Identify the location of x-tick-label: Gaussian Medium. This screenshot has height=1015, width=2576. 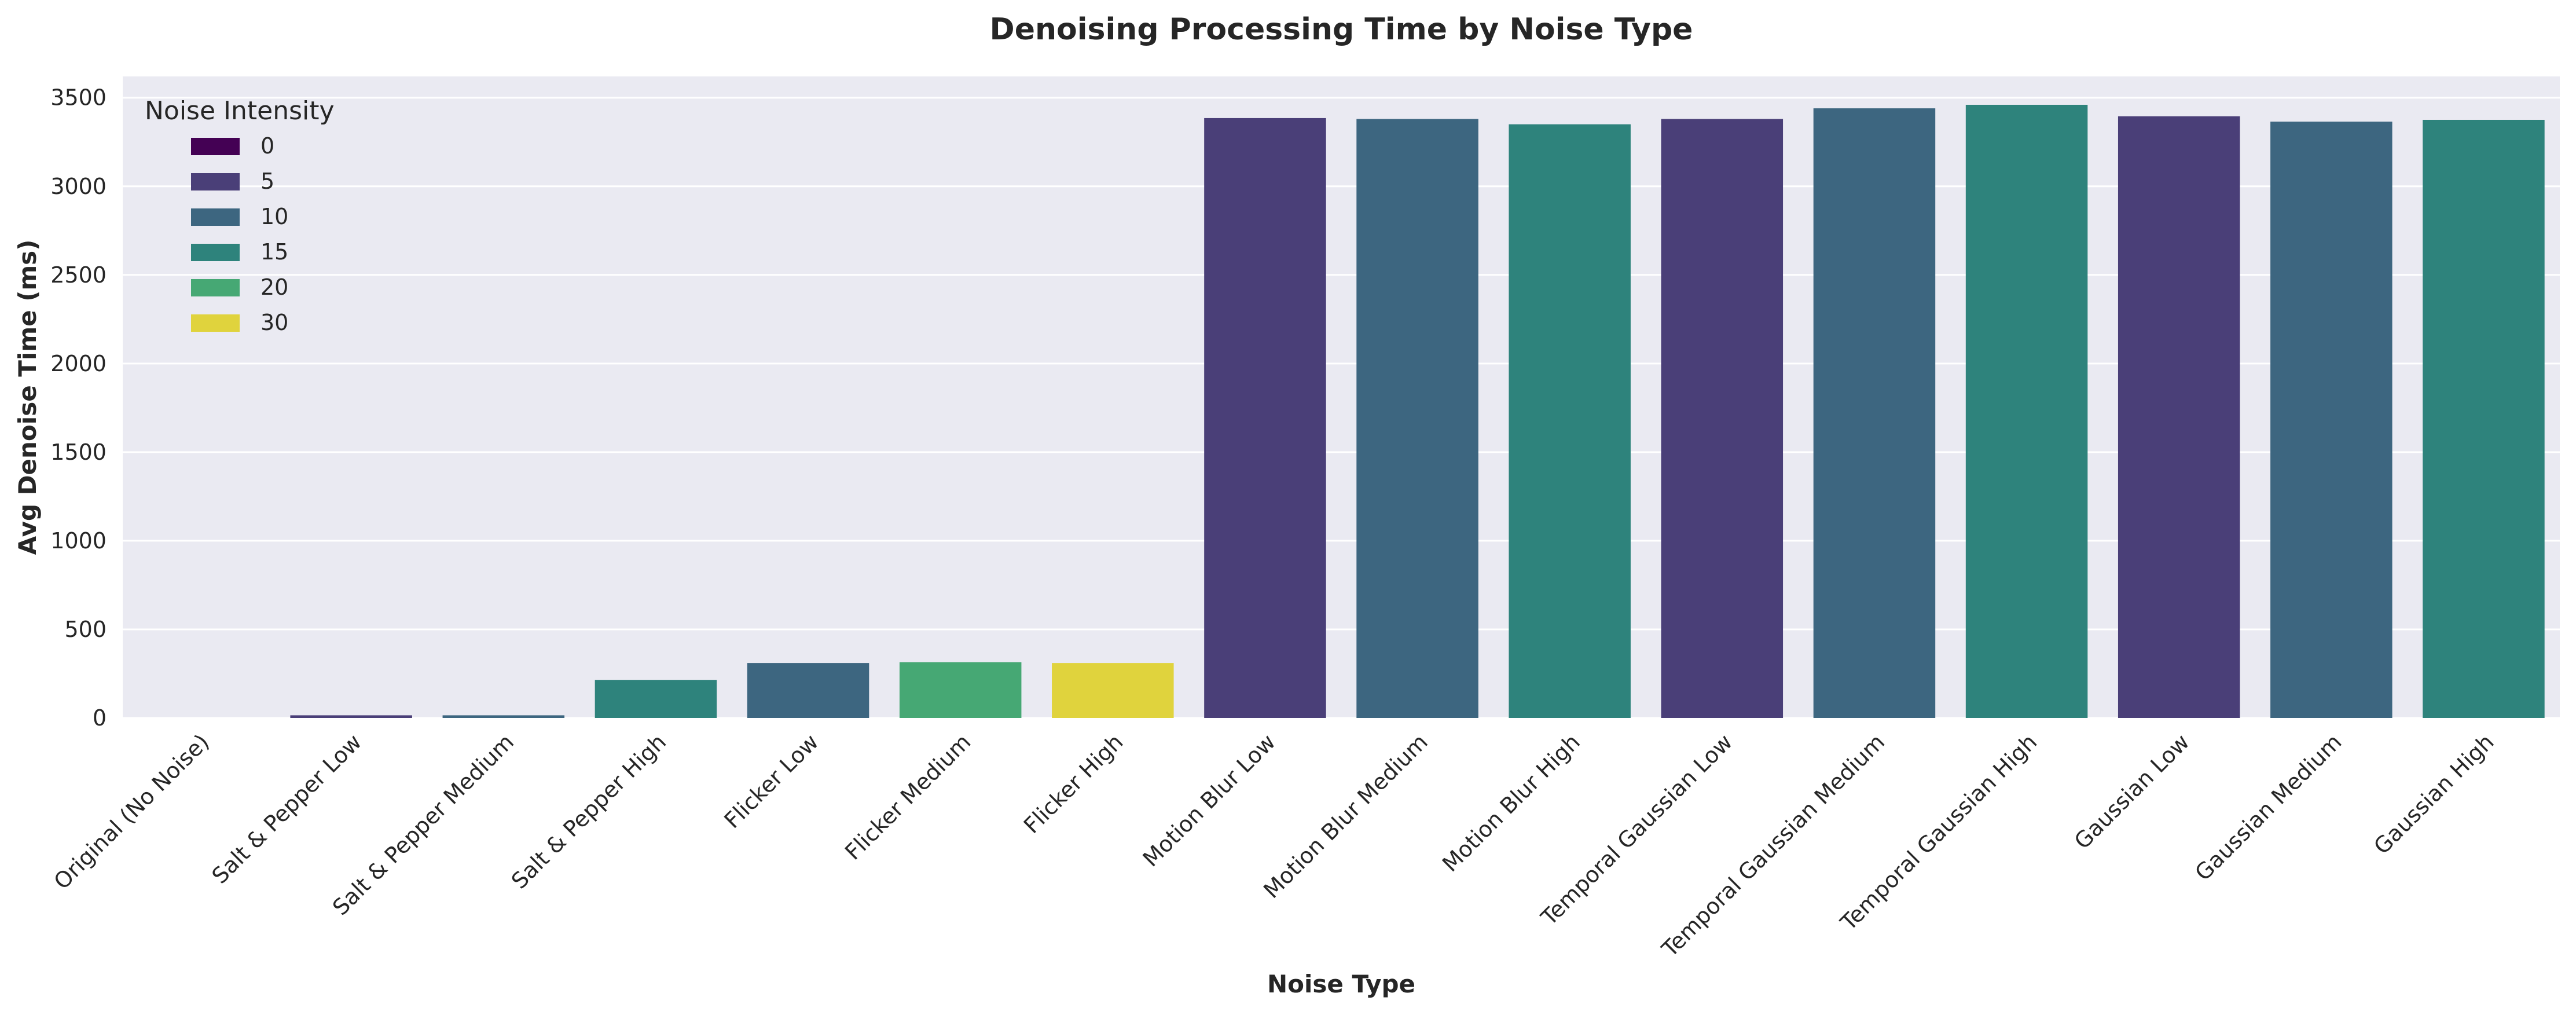
(2268, 807).